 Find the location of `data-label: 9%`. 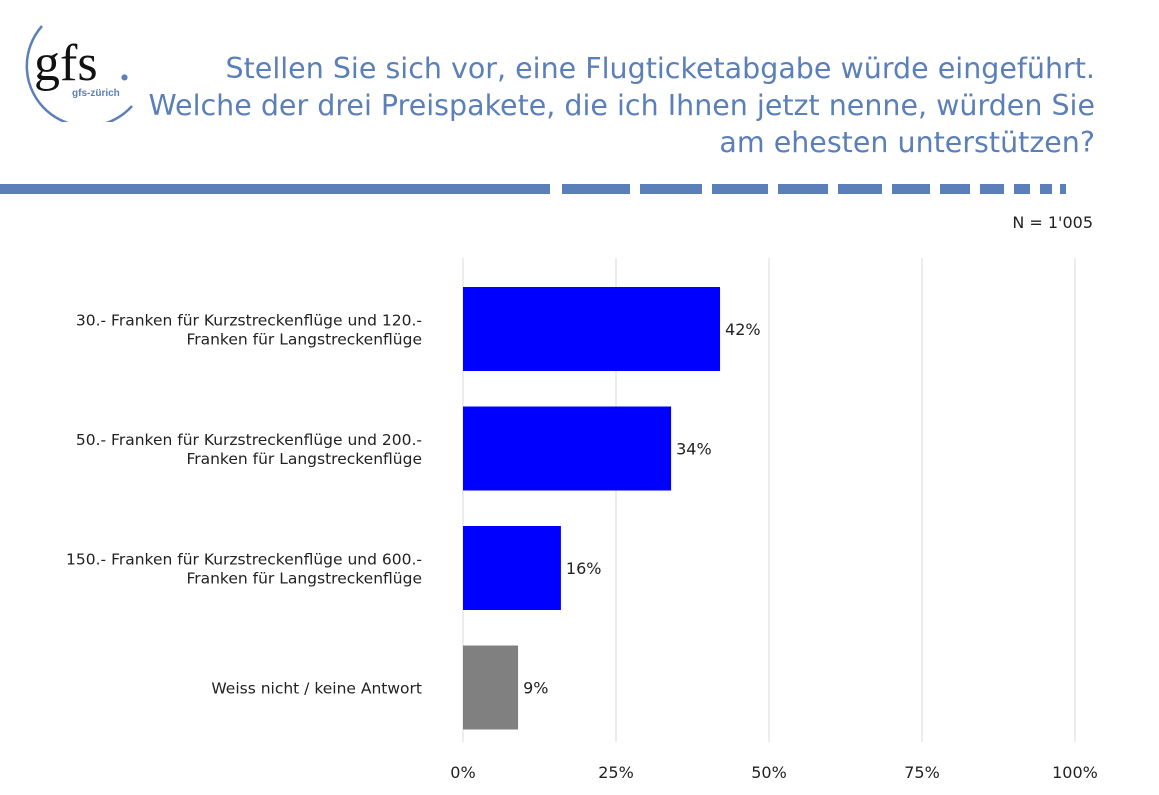

data-label: 9% is located at coordinates (535, 688).